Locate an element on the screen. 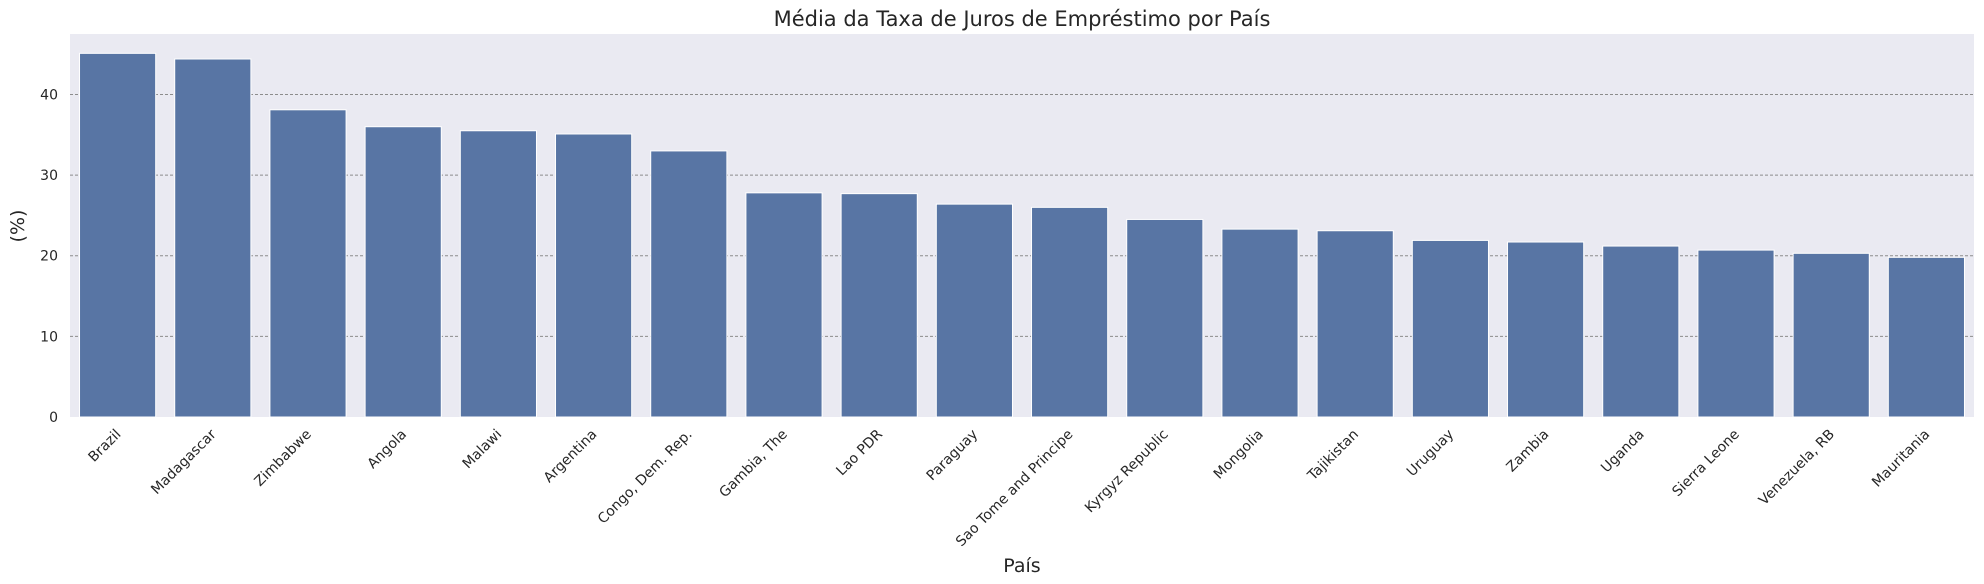 This screenshot has height=584, width=1984. x-tick-label: Congo, Dem. Rep. is located at coordinates (645, 477).